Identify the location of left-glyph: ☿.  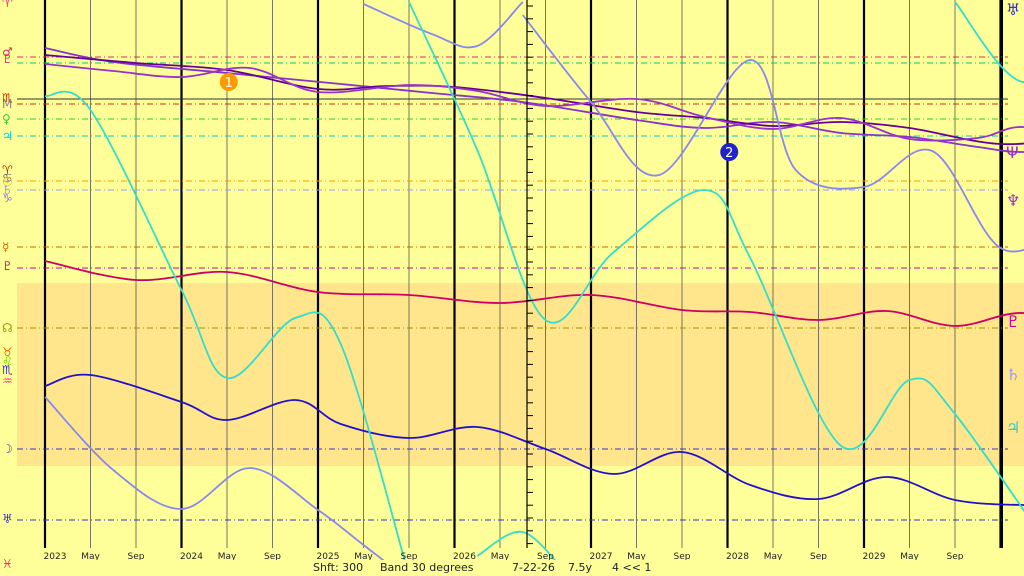
(6, 247).